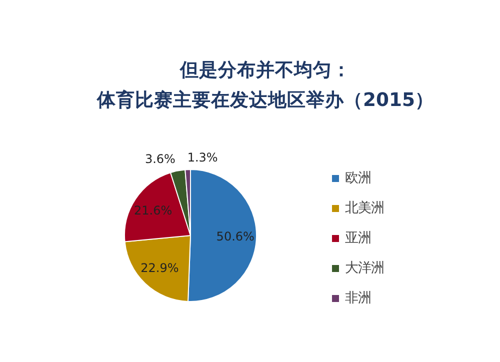  Describe the element at coordinates (364, 268) in the screenshot. I see `legend-label: 大洋洲` at that location.